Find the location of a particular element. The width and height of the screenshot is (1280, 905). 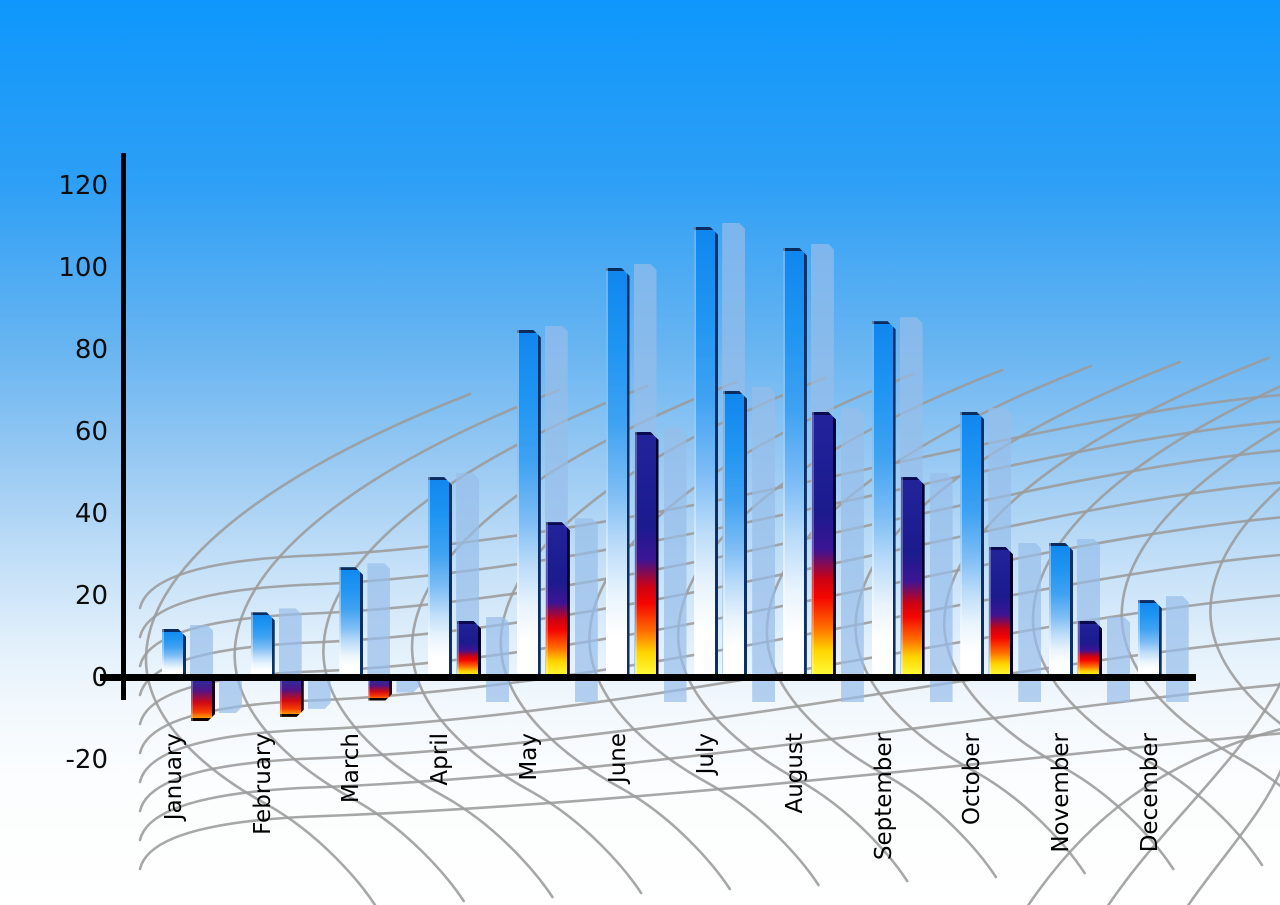

x-axis-label-july: July is located at coordinates (706, 754).